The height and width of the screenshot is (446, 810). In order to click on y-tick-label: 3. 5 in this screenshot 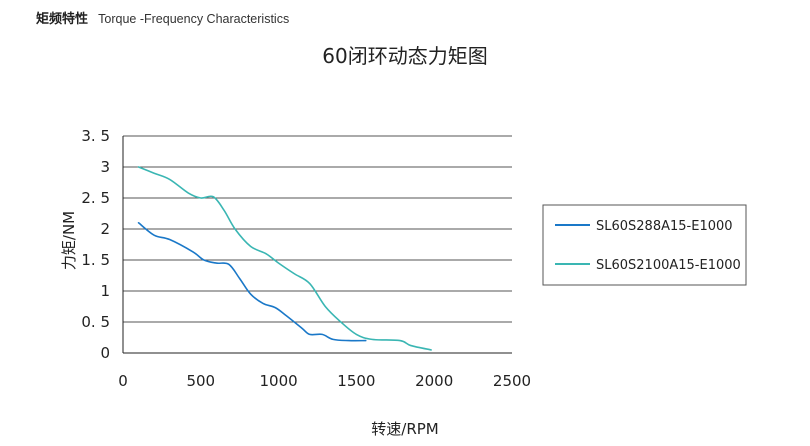, I will do `click(95, 136)`.